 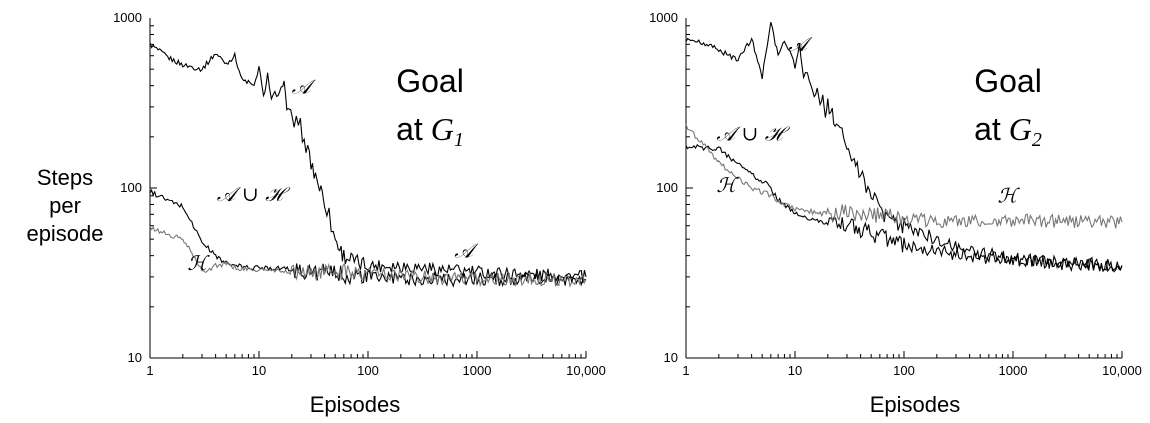 What do you see at coordinates (65, 205) in the screenshot?
I see `y-axis-label-line-2: per` at bounding box center [65, 205].